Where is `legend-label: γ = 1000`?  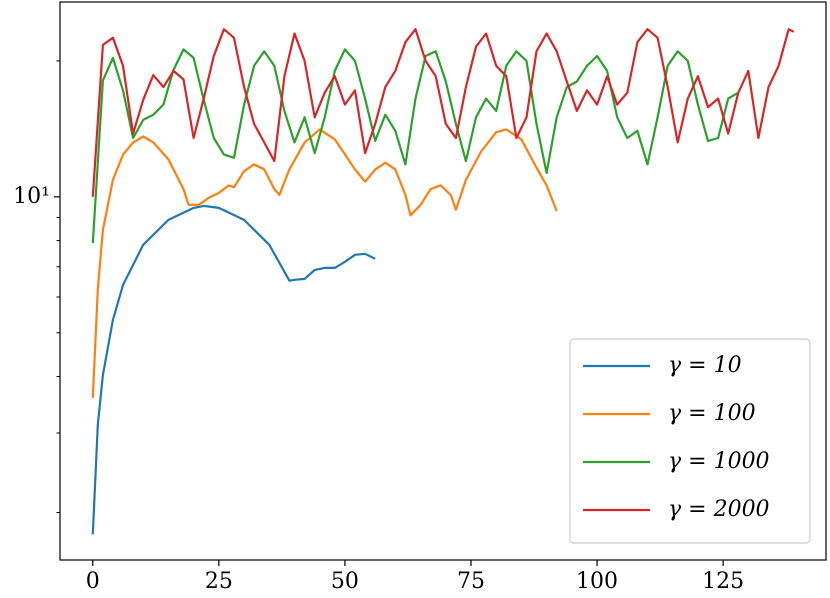 legend-label: γ = 1000 is located at coordinates (719, 461).